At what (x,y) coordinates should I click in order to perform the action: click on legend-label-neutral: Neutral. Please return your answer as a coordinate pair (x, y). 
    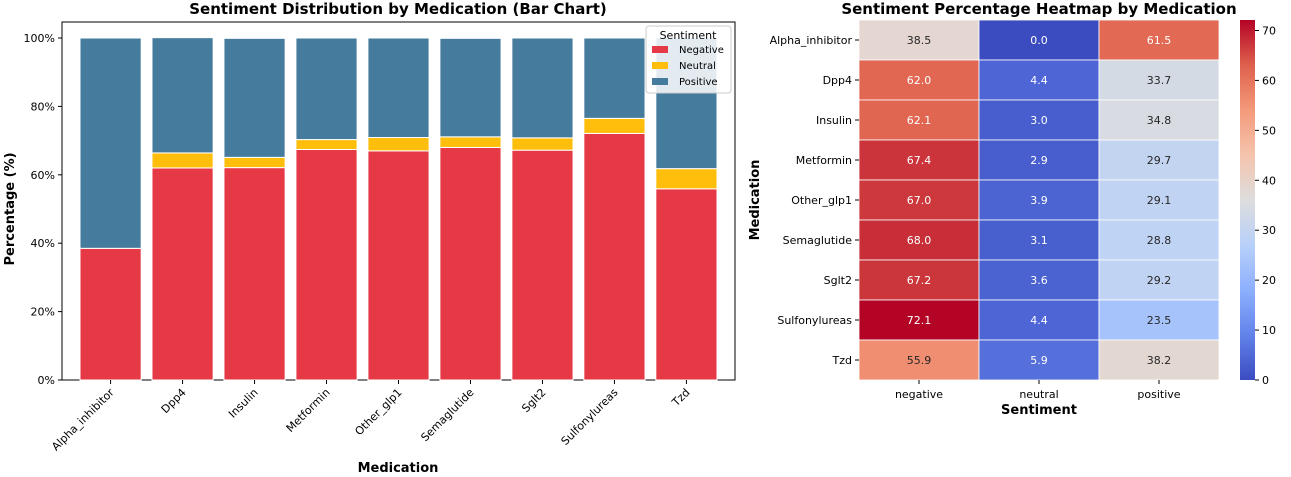
    Looking at the image, I should click on (697, 66).